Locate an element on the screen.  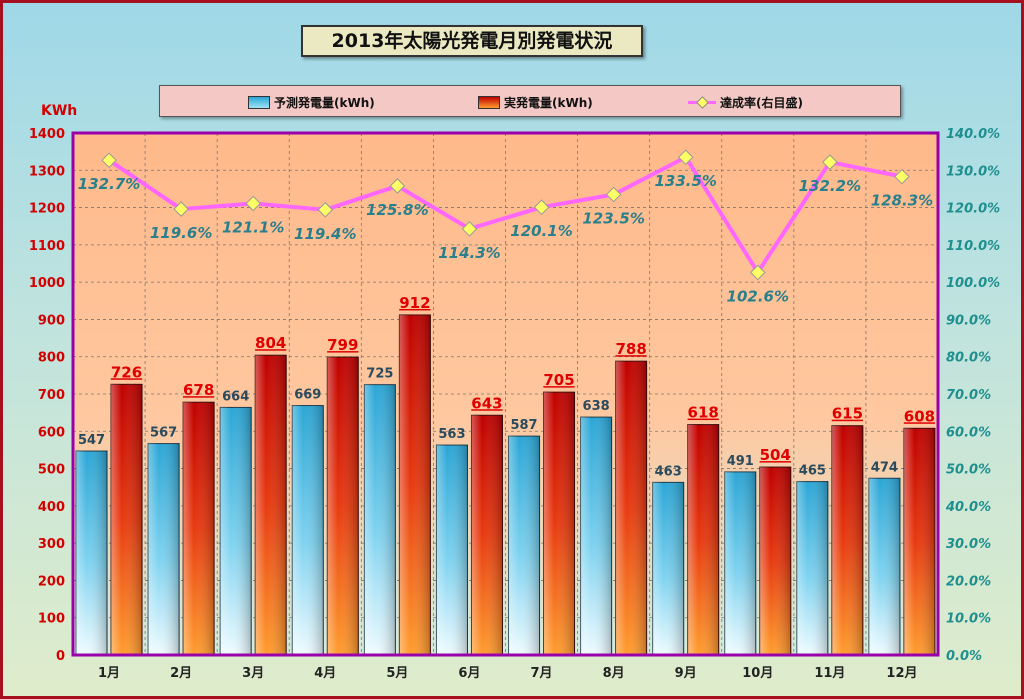
x-tick-label: 4月 is located at coordinates (325, 673).